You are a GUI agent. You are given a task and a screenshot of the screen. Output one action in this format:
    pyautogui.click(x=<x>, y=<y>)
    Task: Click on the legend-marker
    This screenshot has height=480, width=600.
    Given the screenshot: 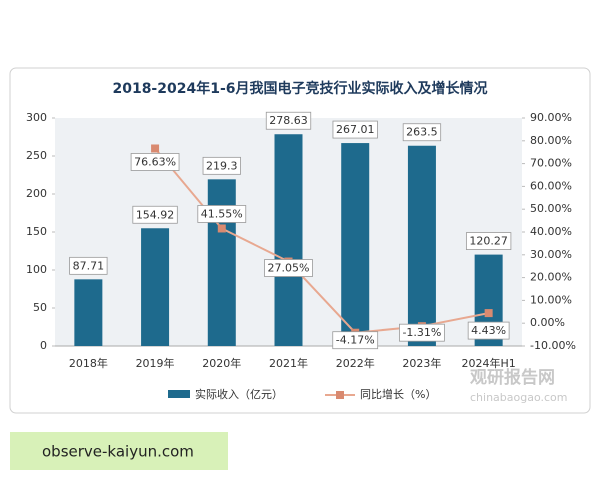 What is the action you would take?
    pyautogui.click(x=340, y=395)
    